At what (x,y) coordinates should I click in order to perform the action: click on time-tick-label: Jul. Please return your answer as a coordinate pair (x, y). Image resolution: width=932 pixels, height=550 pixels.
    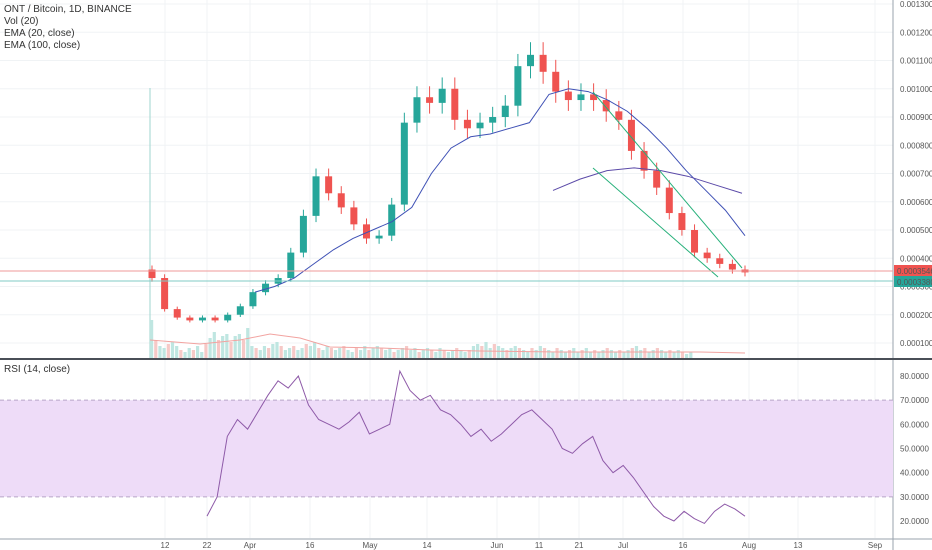
    Looking at the image, I should click on (623, 545).